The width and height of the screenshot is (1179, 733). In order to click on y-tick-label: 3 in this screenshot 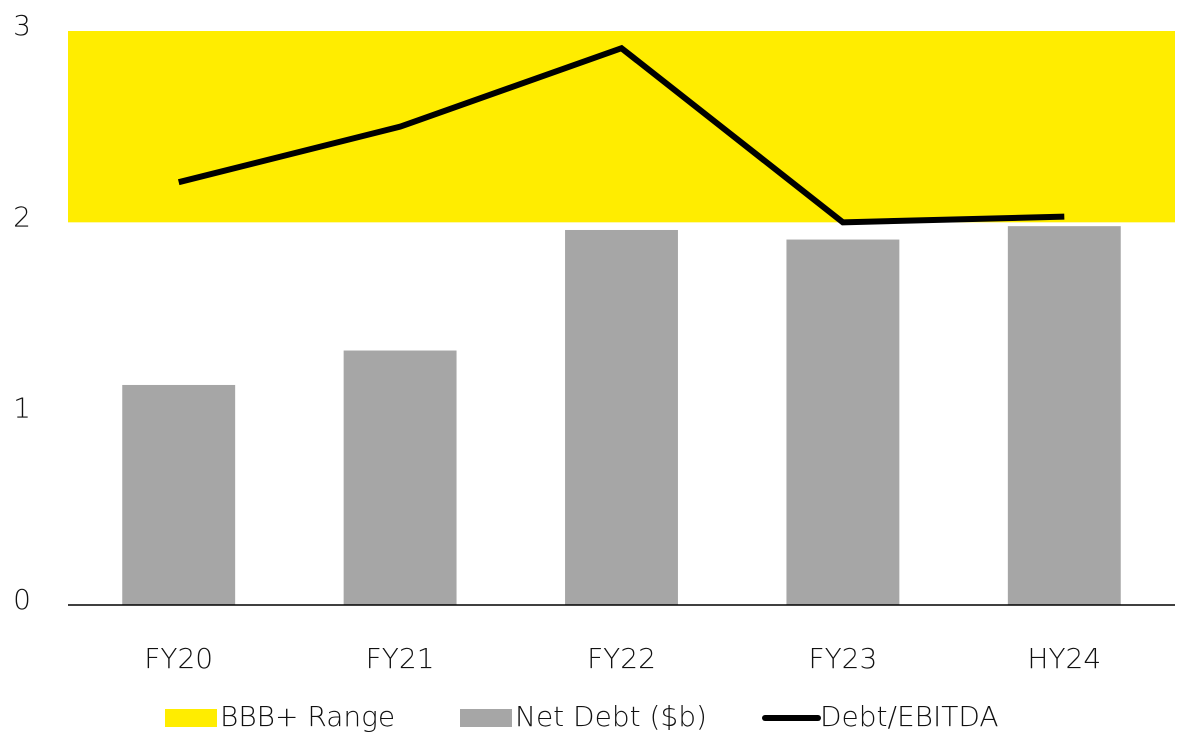, I will do `click(22, 25)`.